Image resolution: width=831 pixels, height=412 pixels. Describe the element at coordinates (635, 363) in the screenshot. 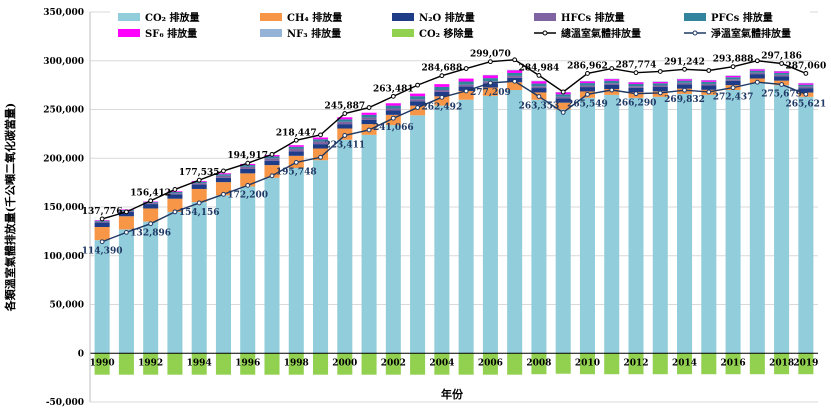

I see `x-tick-label: 2012` at that location.